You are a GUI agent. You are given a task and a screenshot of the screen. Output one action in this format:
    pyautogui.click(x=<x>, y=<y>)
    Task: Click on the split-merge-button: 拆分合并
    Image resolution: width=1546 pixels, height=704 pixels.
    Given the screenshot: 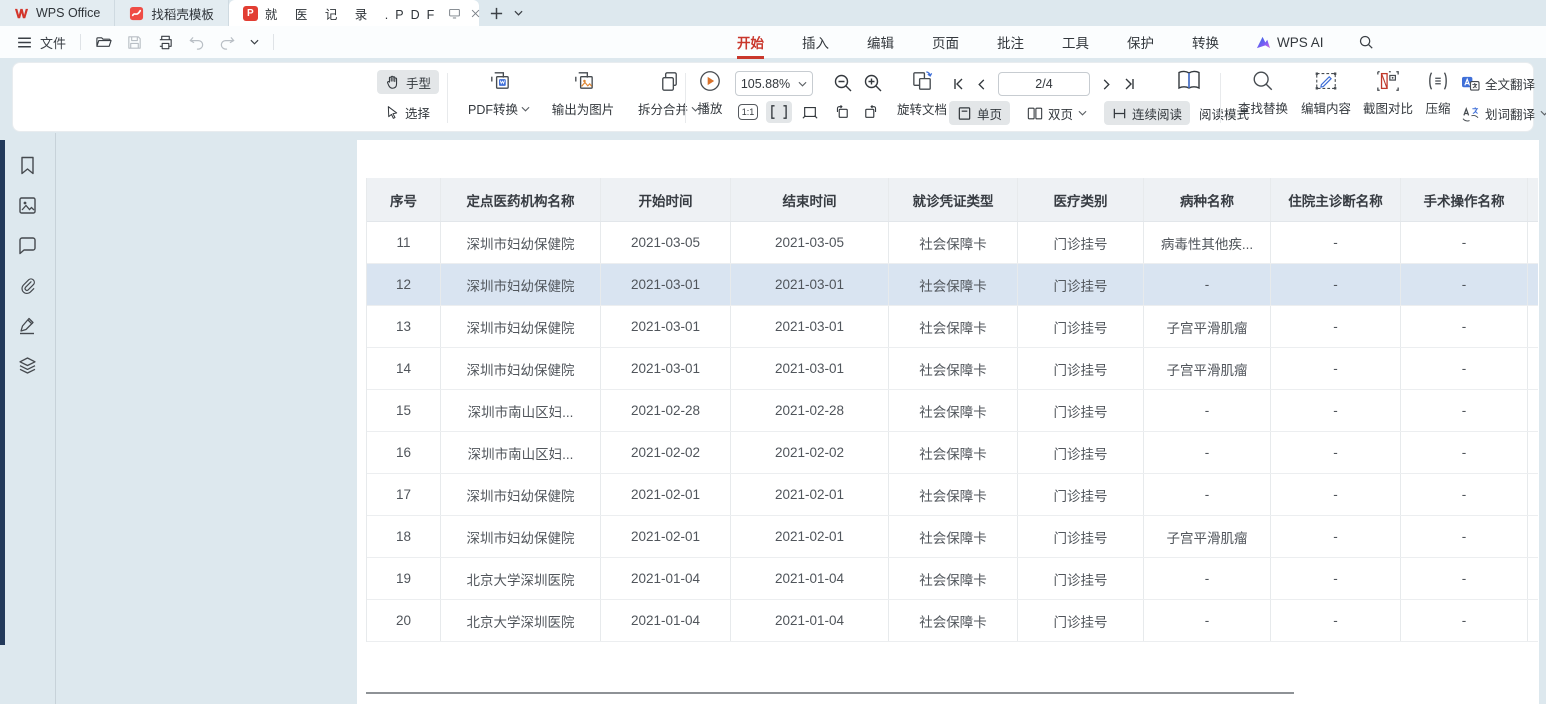 What is the action you would take?
    pyautogui.click(x=669, y=93)
    